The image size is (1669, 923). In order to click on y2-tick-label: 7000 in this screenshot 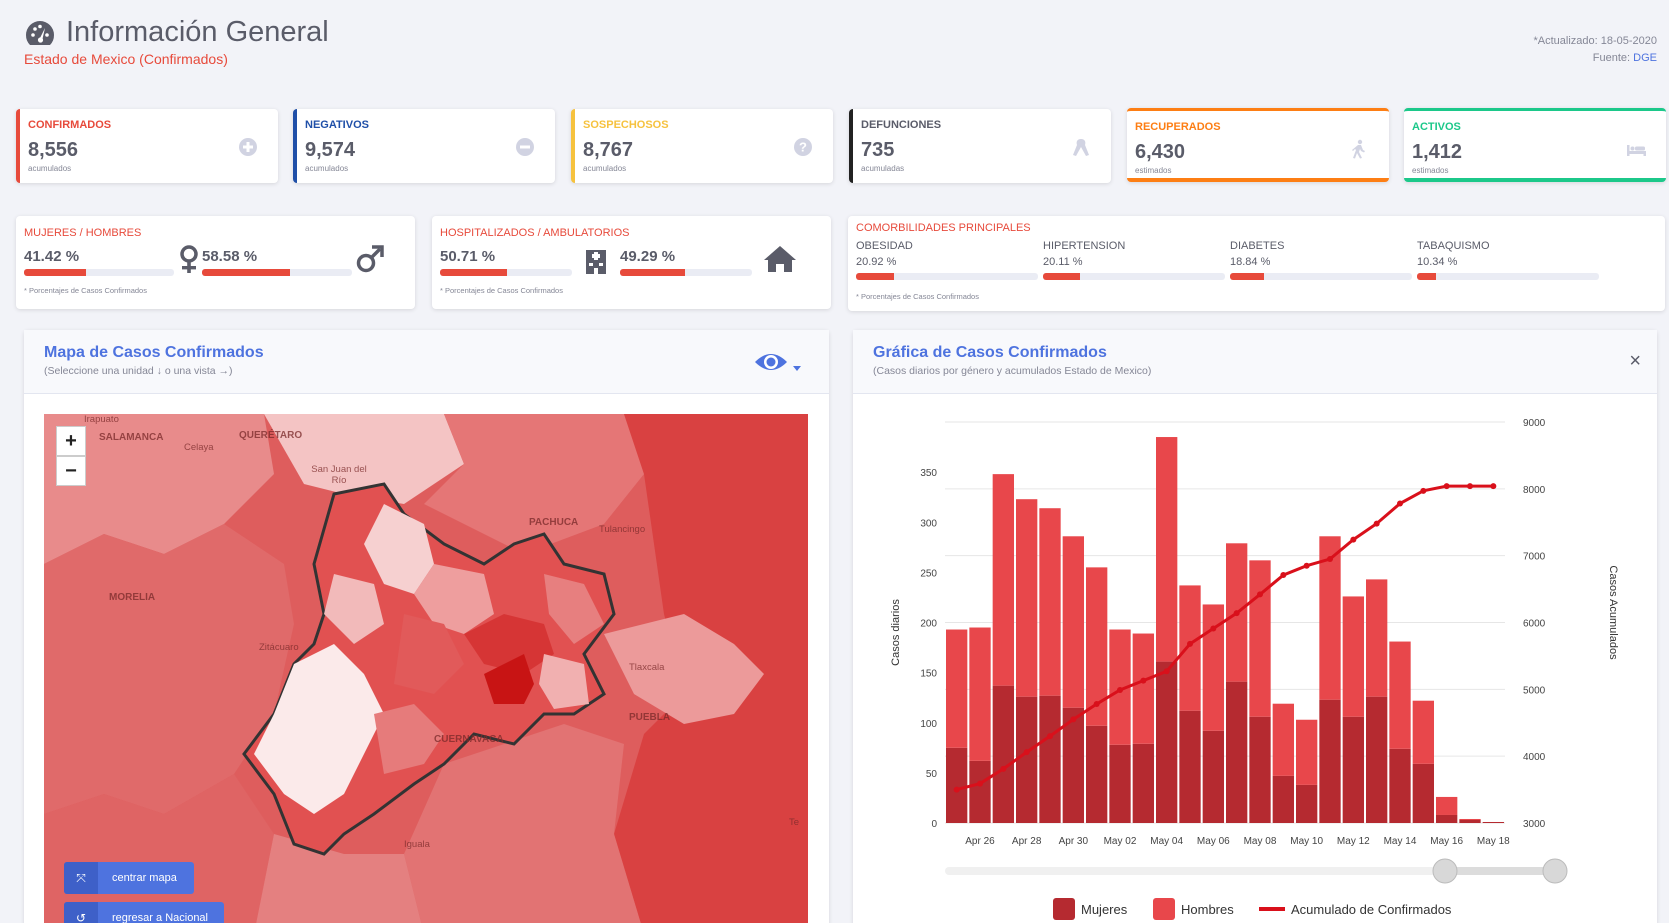, I will do `click(1534, 557)`.